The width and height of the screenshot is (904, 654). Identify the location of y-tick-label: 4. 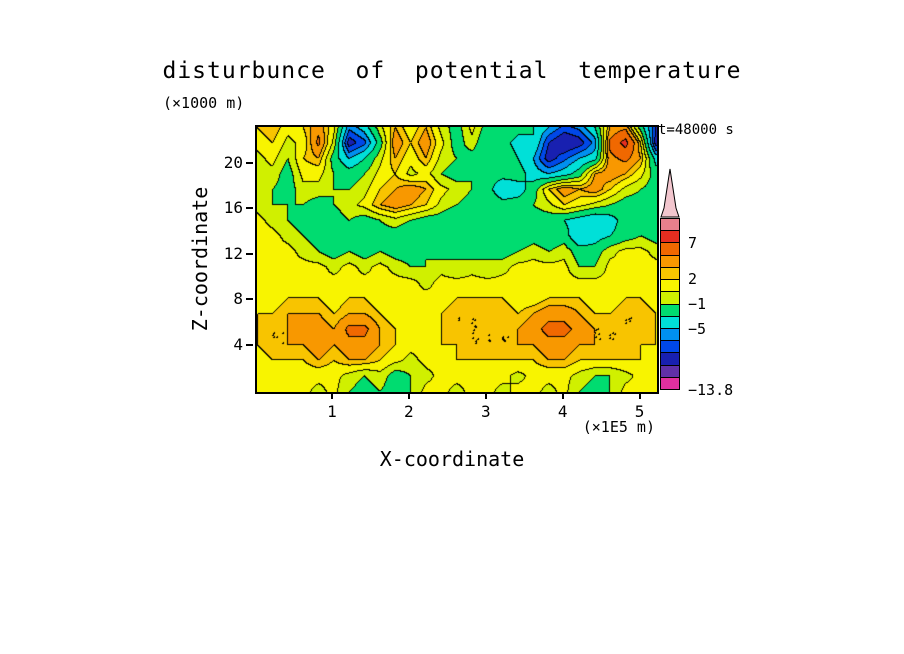
(238, 344).